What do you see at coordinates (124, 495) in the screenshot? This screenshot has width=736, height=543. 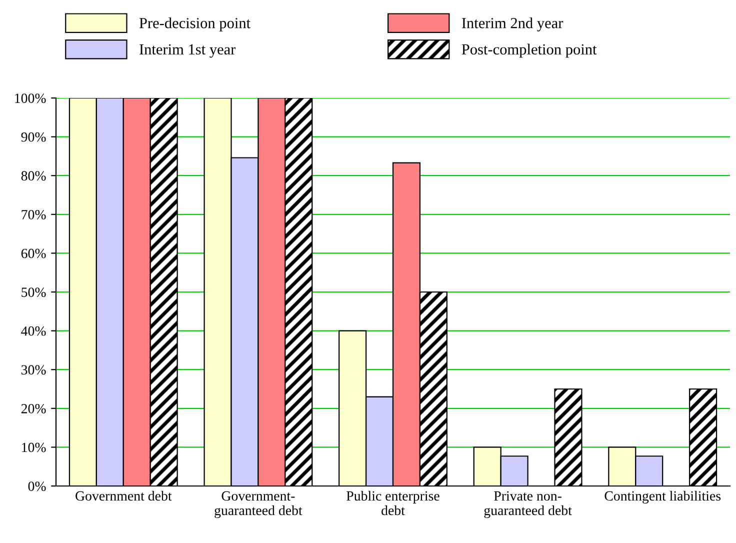 I see `x-tick-label: Government debt` at bounding box center [124, 495].